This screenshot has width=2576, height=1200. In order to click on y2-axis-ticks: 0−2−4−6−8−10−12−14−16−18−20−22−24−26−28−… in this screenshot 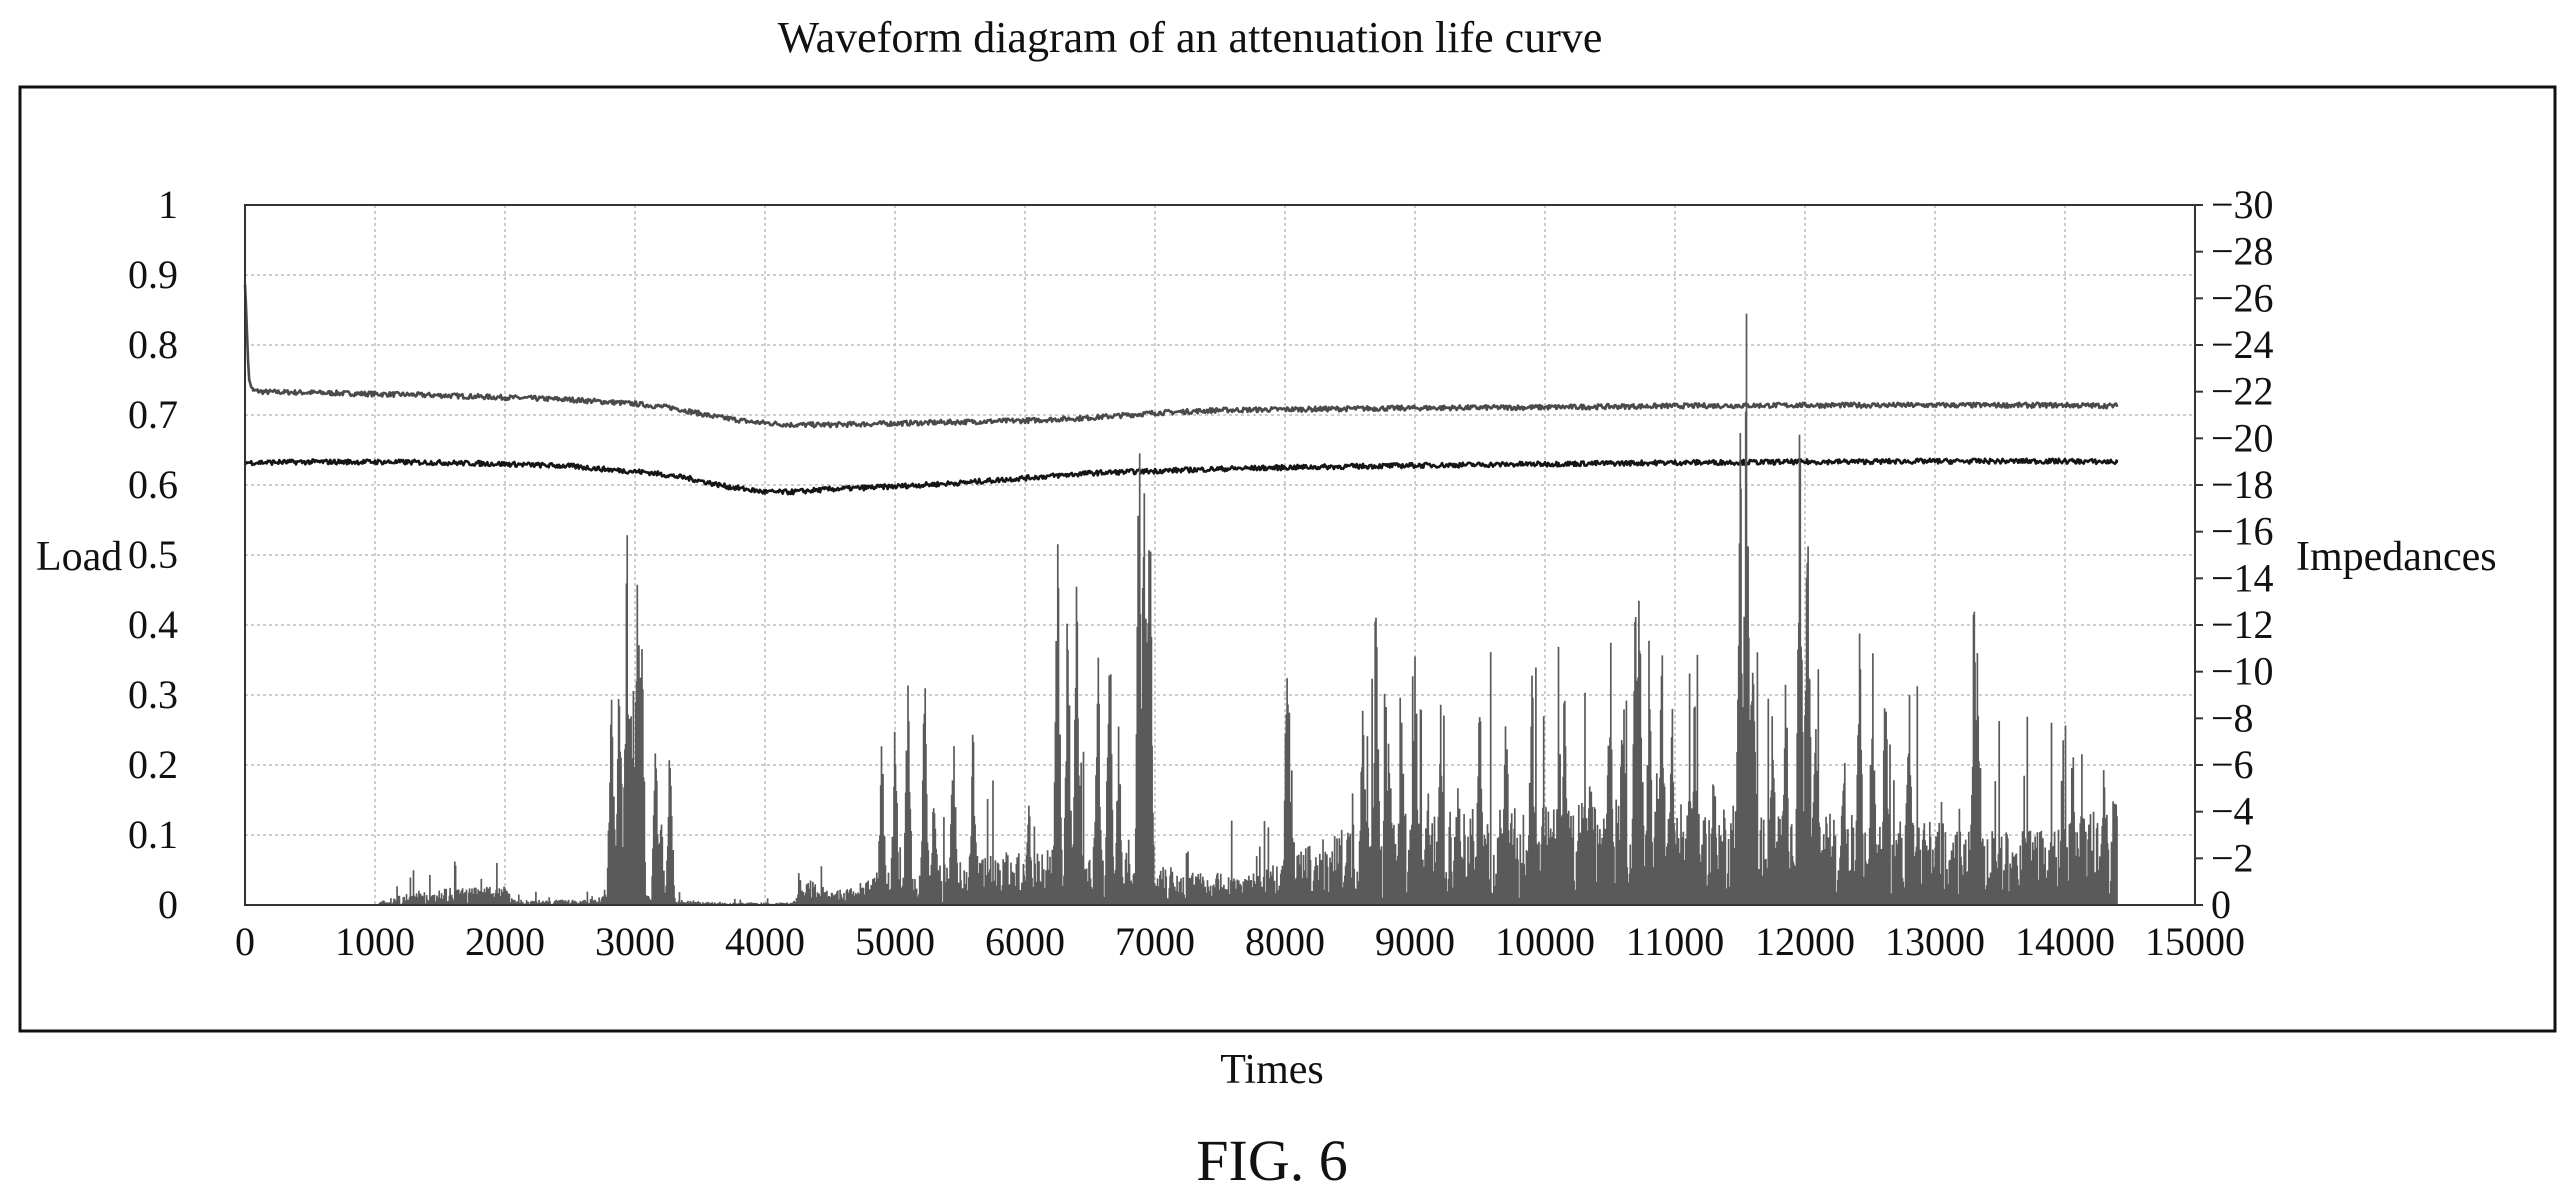, I will do `click(2234, 554)`.